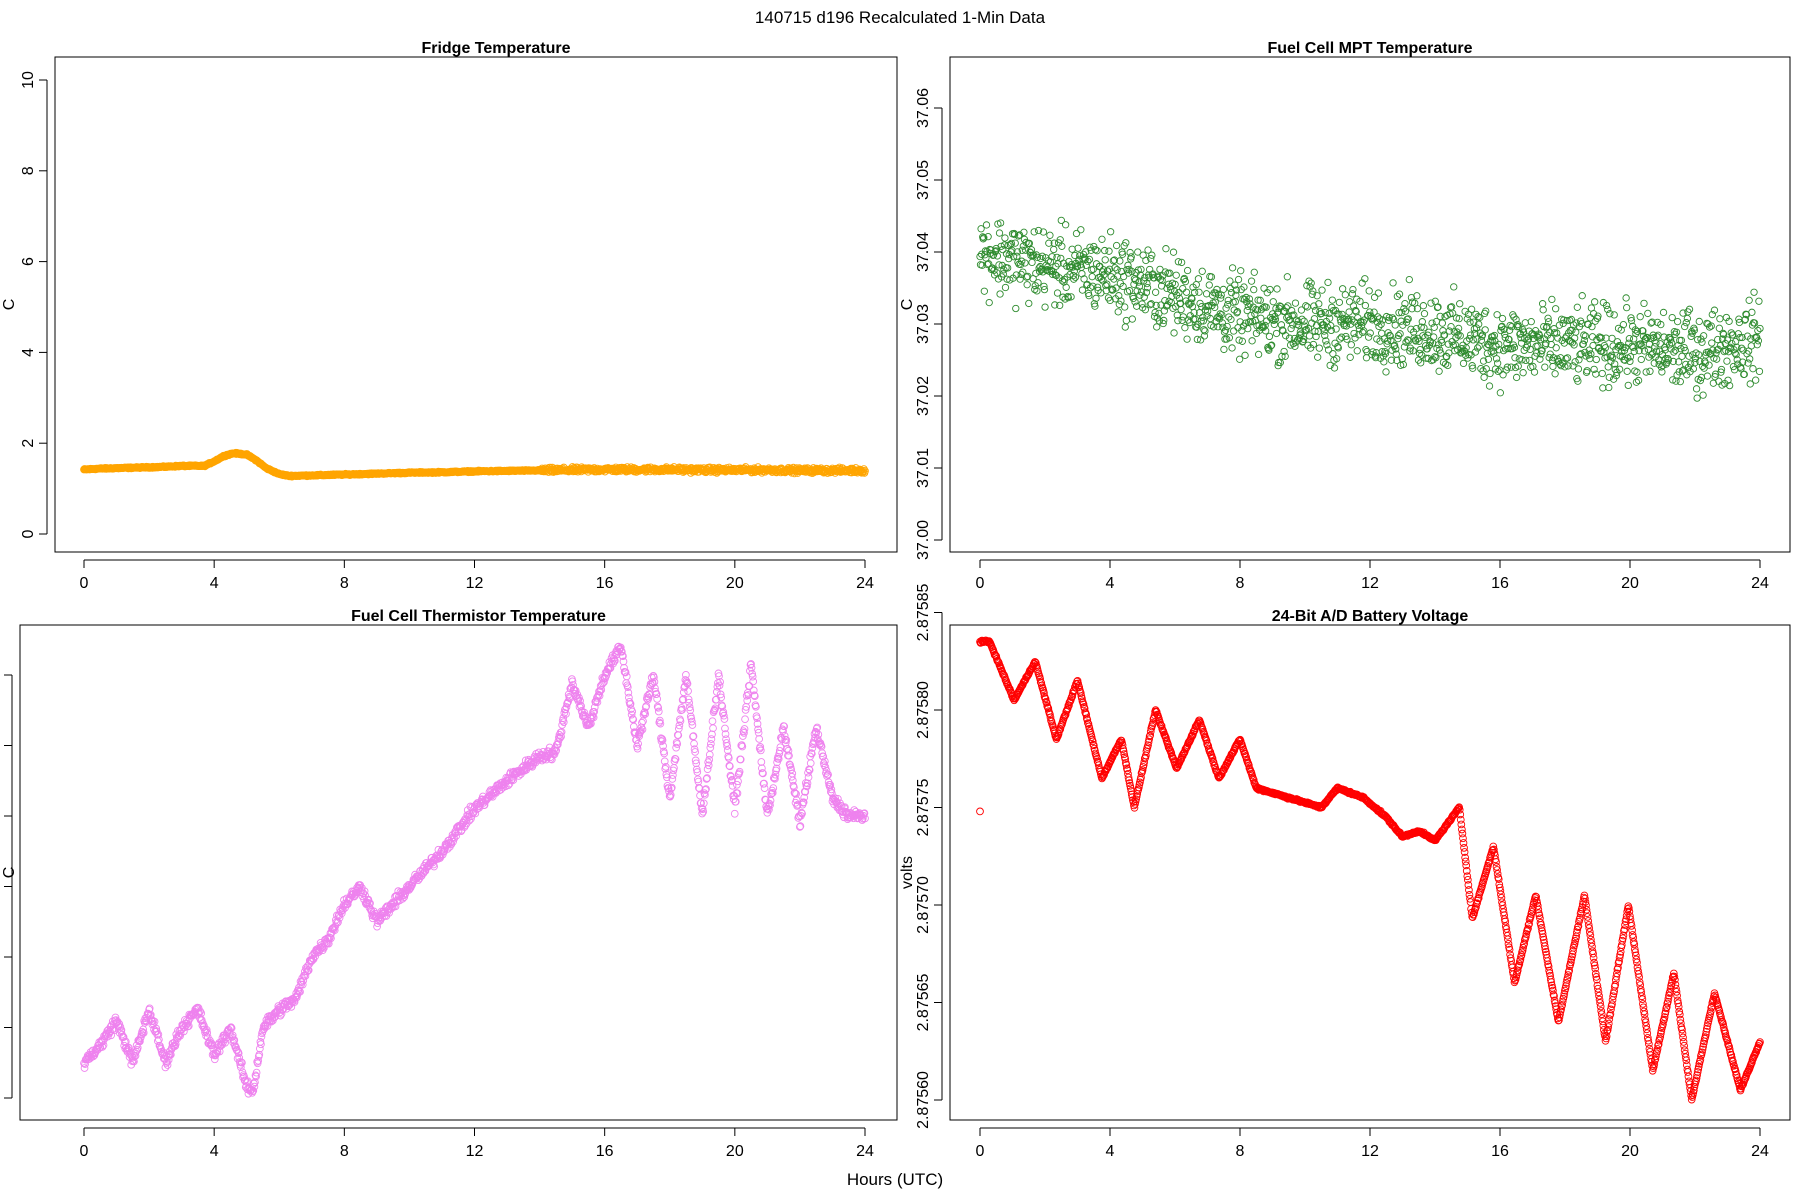 Image resolution: width=1800 pixels, height=1200 pixels. I want to click on y-tick-label: 37.05, so click(923, 180).